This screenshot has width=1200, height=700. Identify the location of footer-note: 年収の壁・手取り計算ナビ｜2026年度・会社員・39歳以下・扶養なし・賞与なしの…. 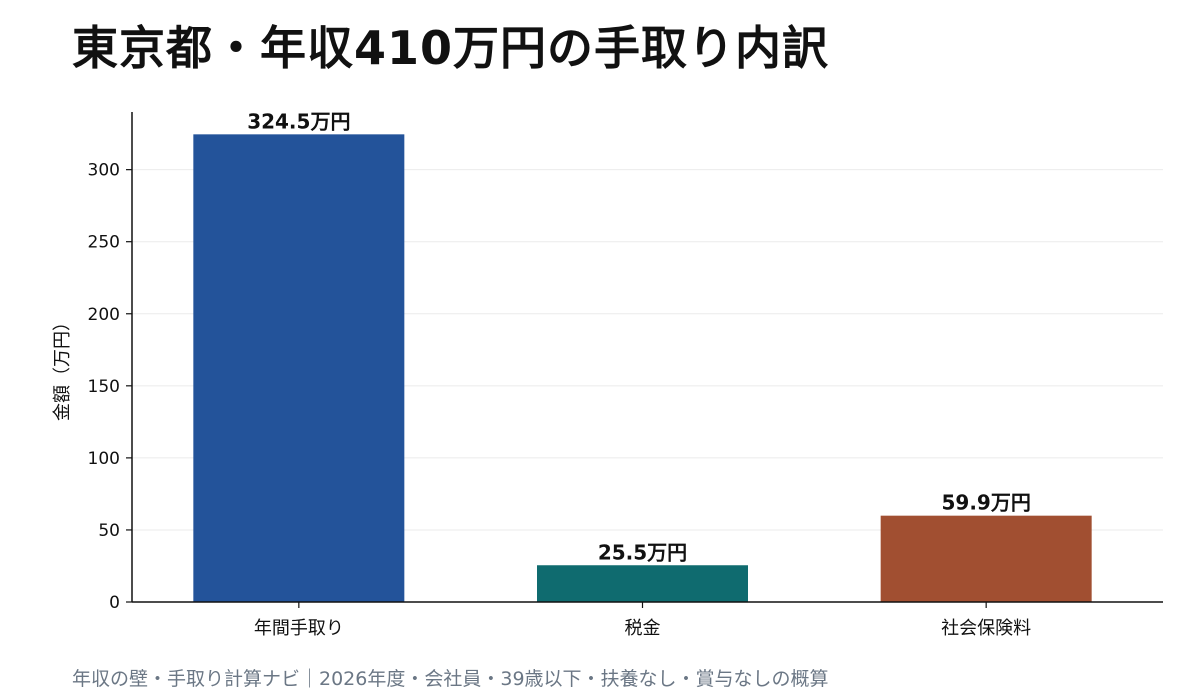
(450, 679).